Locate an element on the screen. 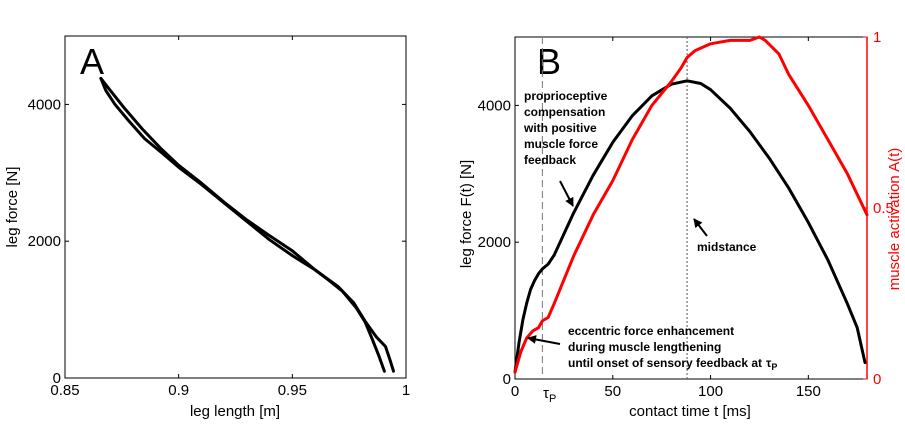 The width and height of the screenshot is (905, 425). y-axis-left-b: 0 2000 4000 is located at coordinates (498, 242).